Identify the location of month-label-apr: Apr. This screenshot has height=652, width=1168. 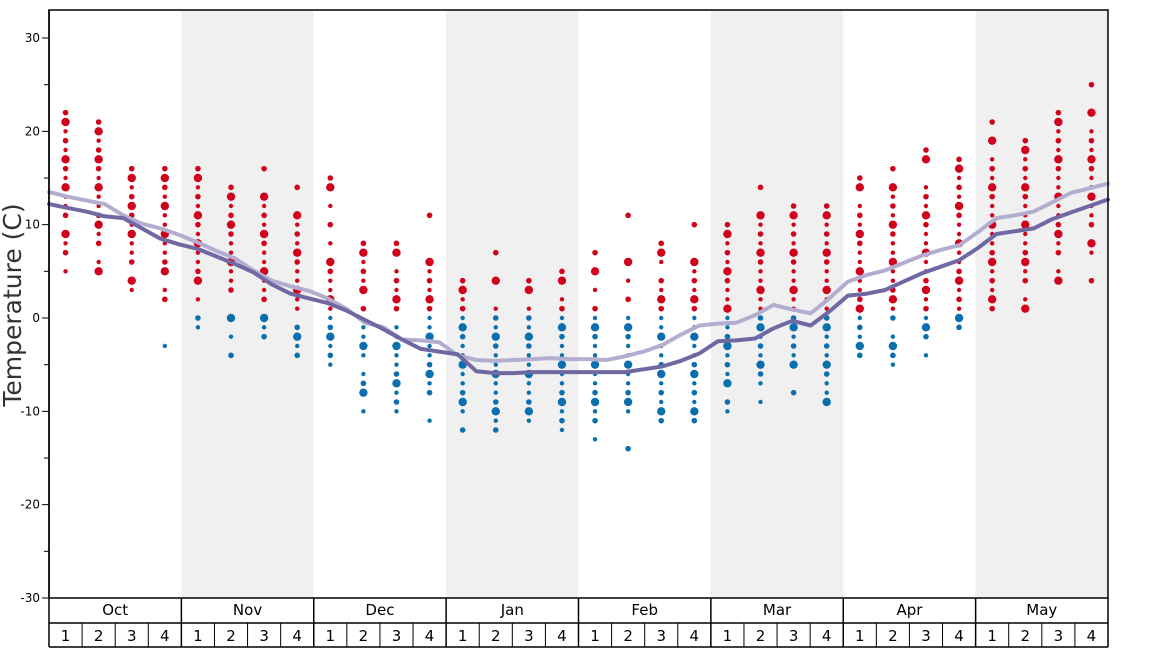
(909, 610).